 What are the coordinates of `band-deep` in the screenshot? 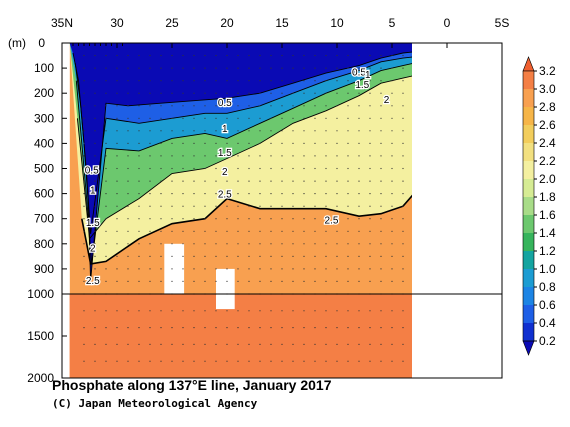 It's located at (240, 336).